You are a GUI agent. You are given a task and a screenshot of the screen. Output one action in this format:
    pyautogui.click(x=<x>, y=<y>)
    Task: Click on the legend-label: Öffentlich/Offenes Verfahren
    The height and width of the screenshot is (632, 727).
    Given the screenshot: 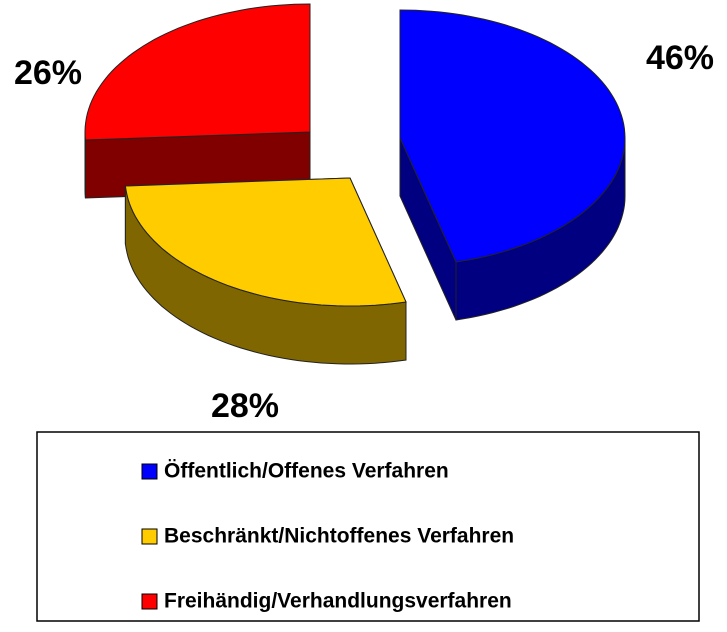 What is the action you would take?
    pyautogui.click(x=306, y=471)
    